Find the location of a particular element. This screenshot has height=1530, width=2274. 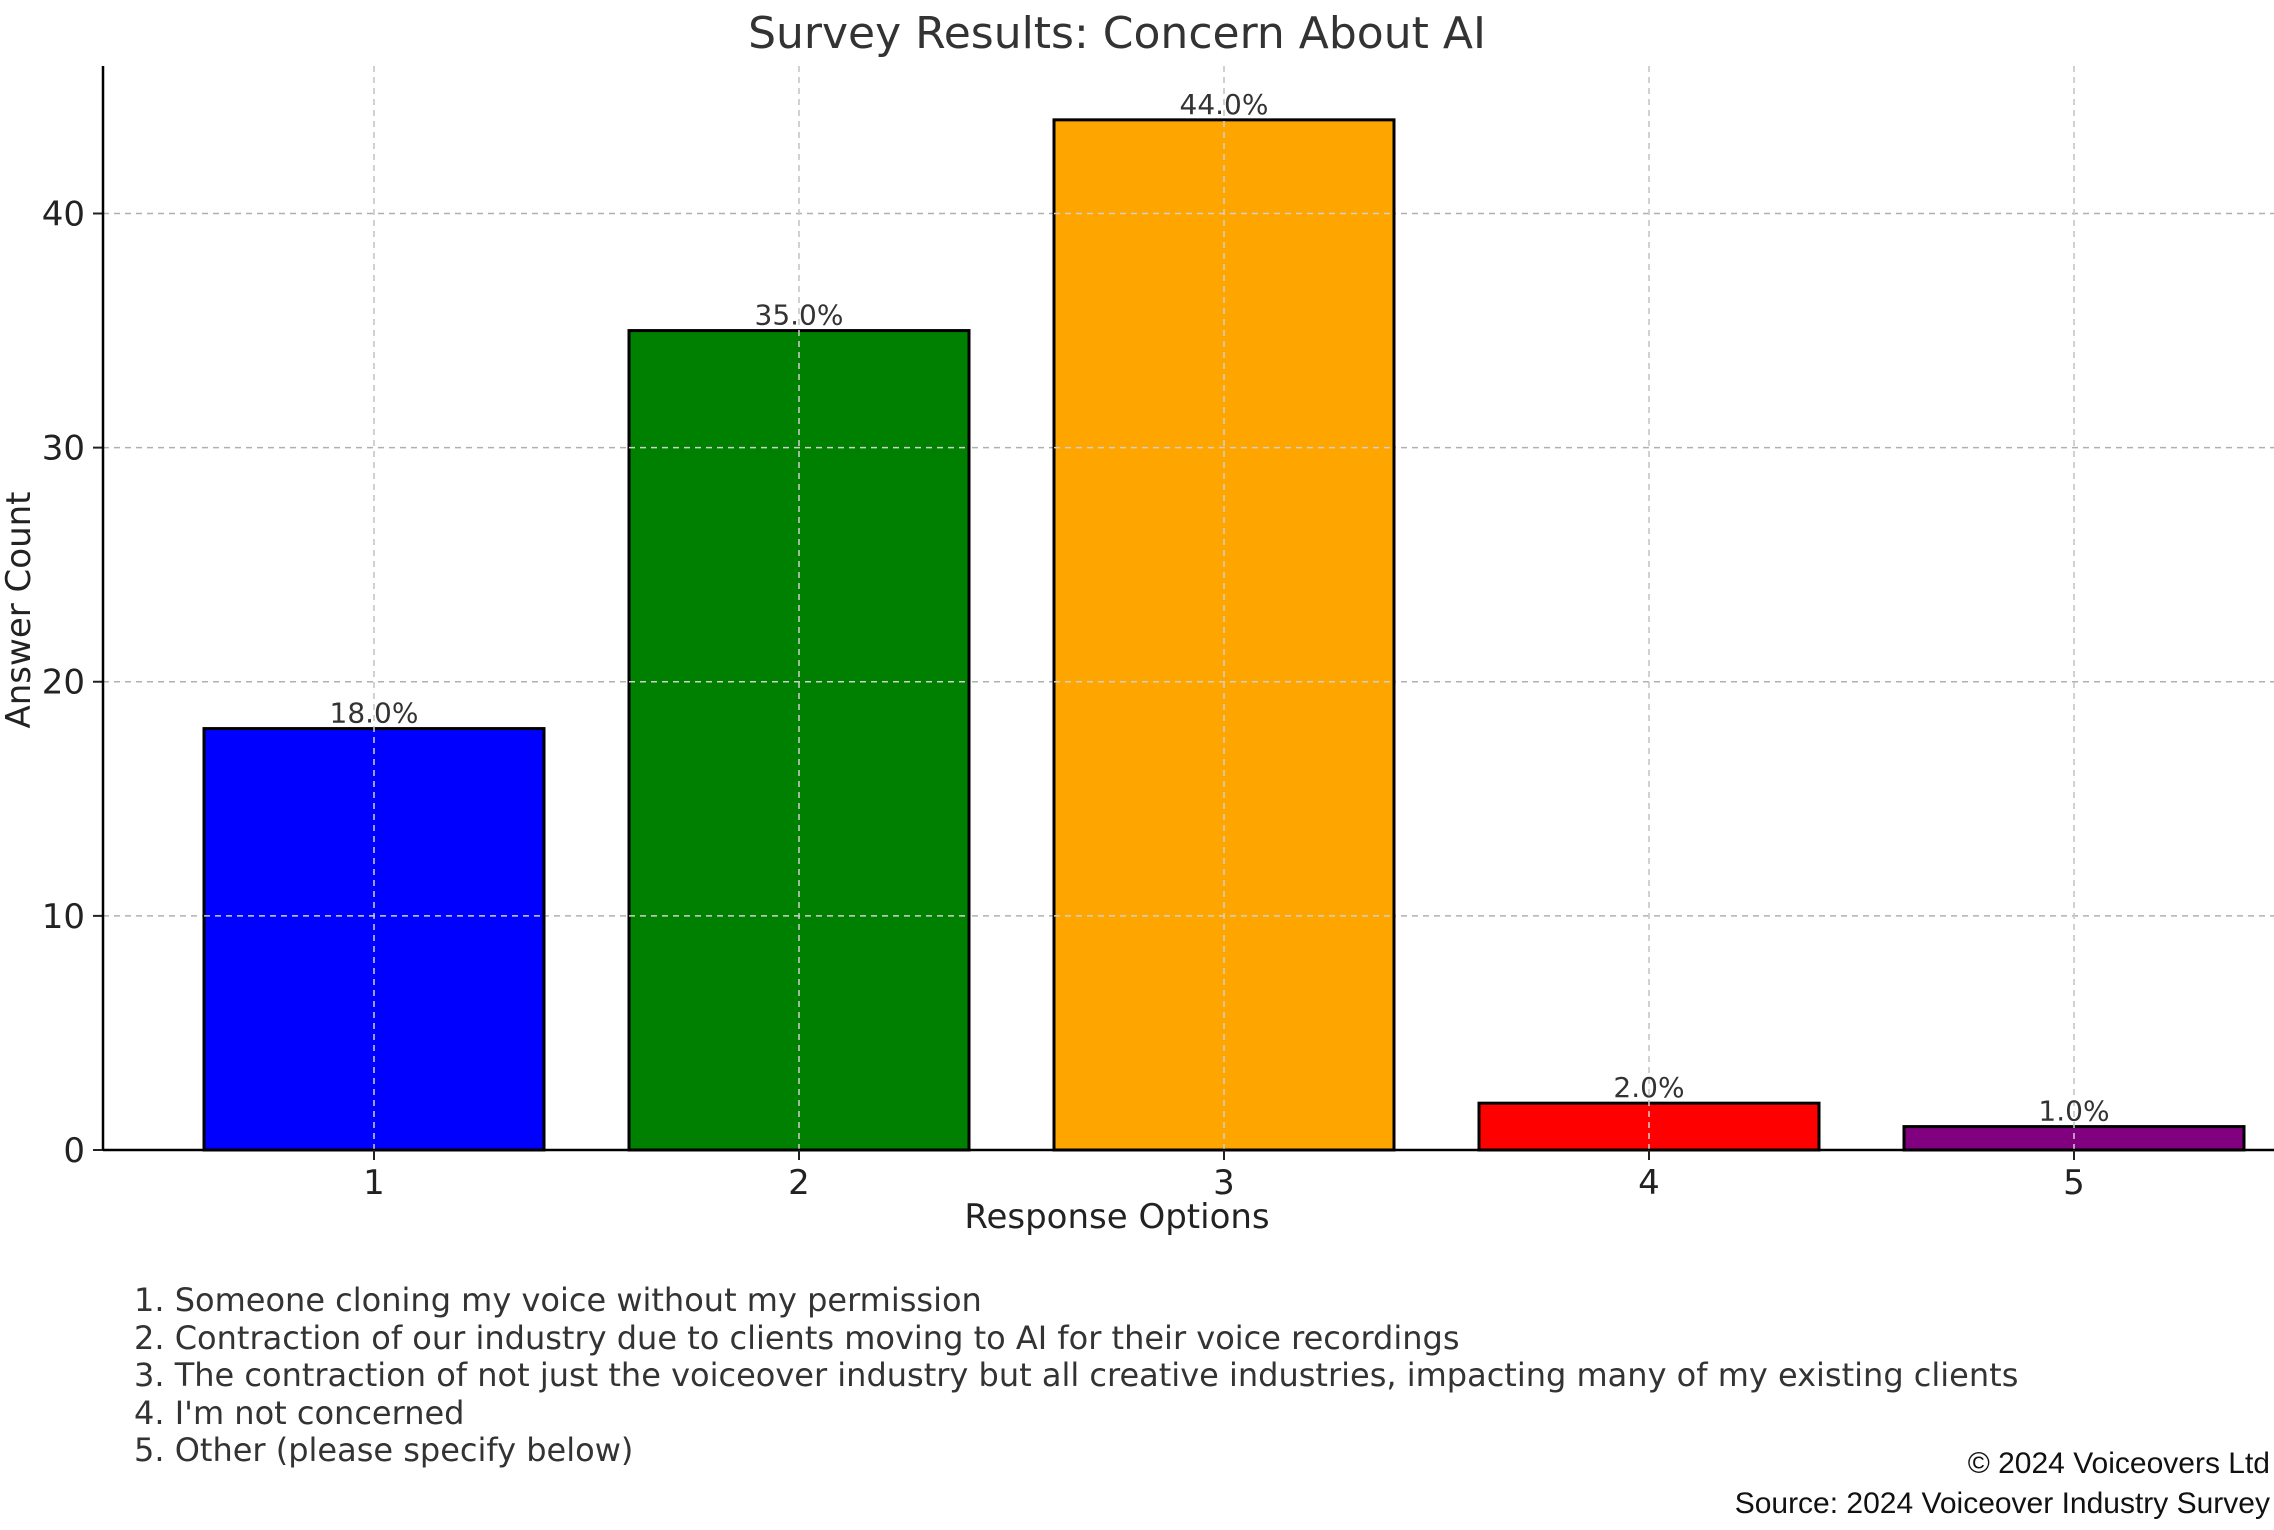

x-tick-label: 1 is located at coordinates (374, 1183).